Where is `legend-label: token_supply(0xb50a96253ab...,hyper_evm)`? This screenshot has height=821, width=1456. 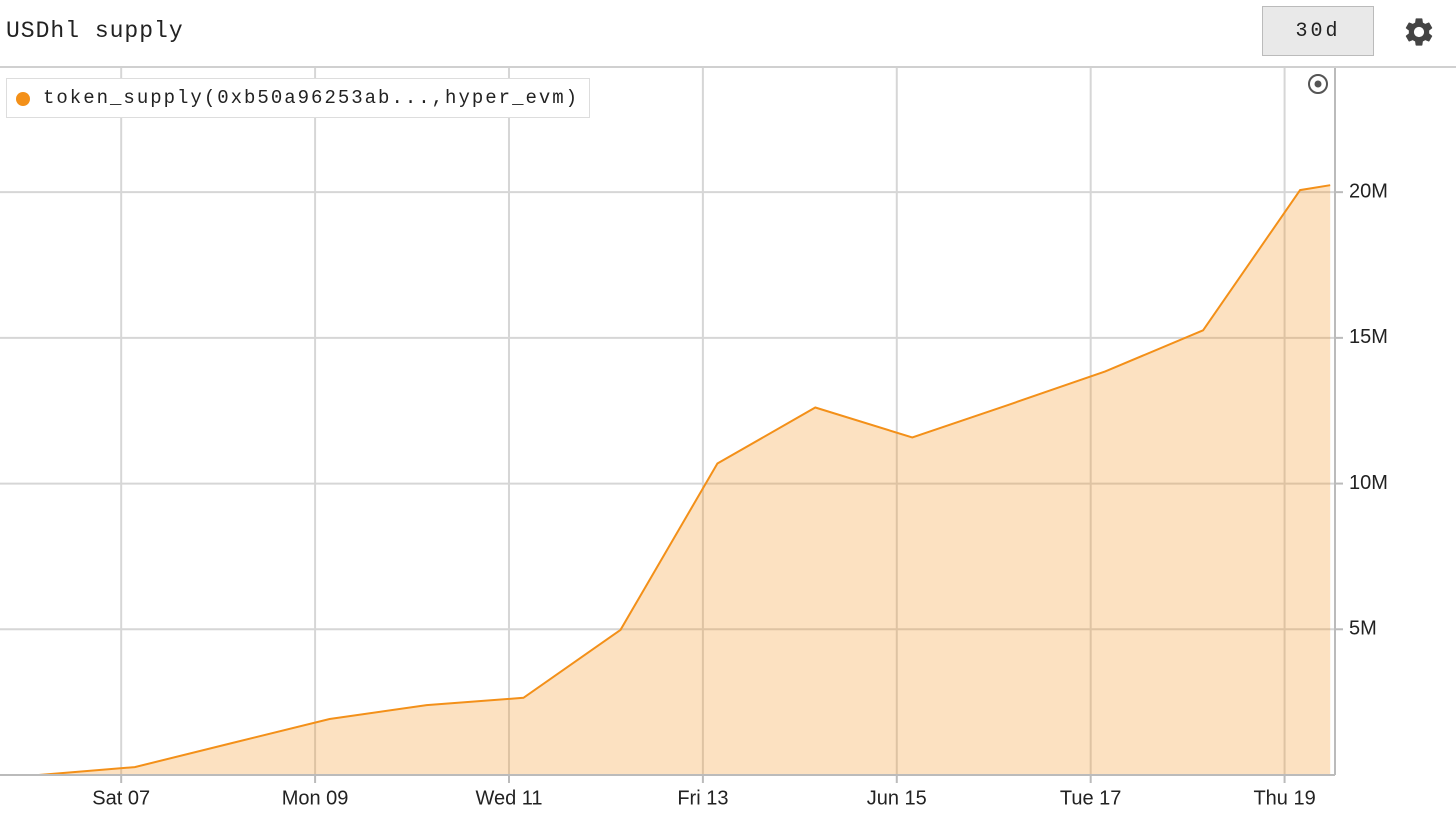
legend-label: token_supply(0xb50a96253ab...,hyper_evm) is located at coordinates (311, 98).